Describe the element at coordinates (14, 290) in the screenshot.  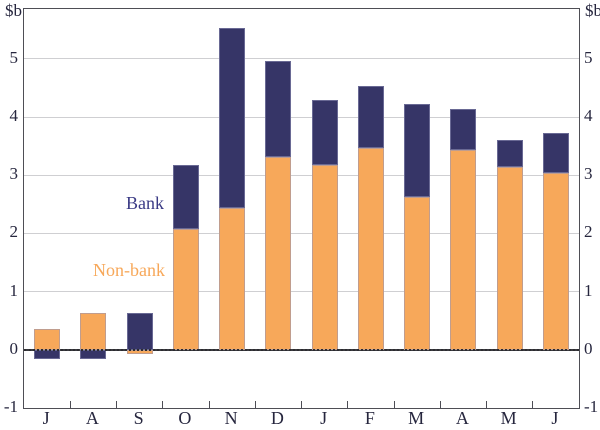
I see `y-axis-tick-label-left: 1` at that location.